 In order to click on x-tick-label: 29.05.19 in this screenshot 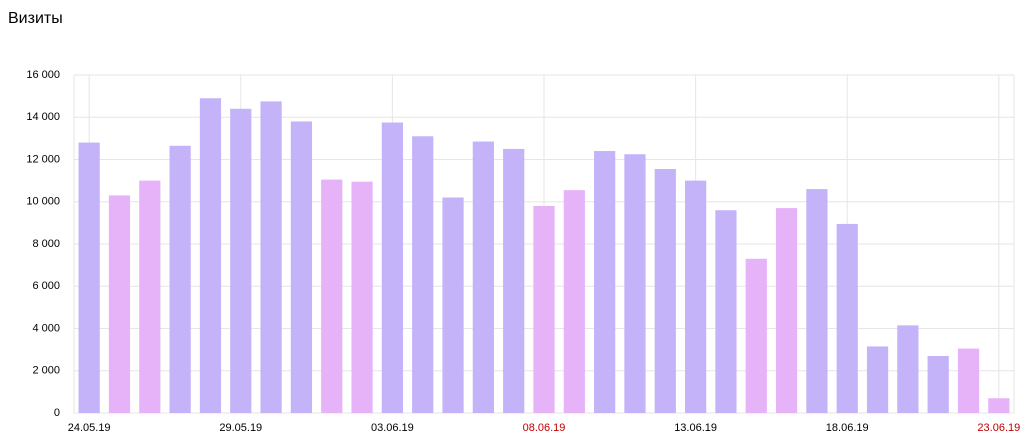, I will do `click(240, 428)`.